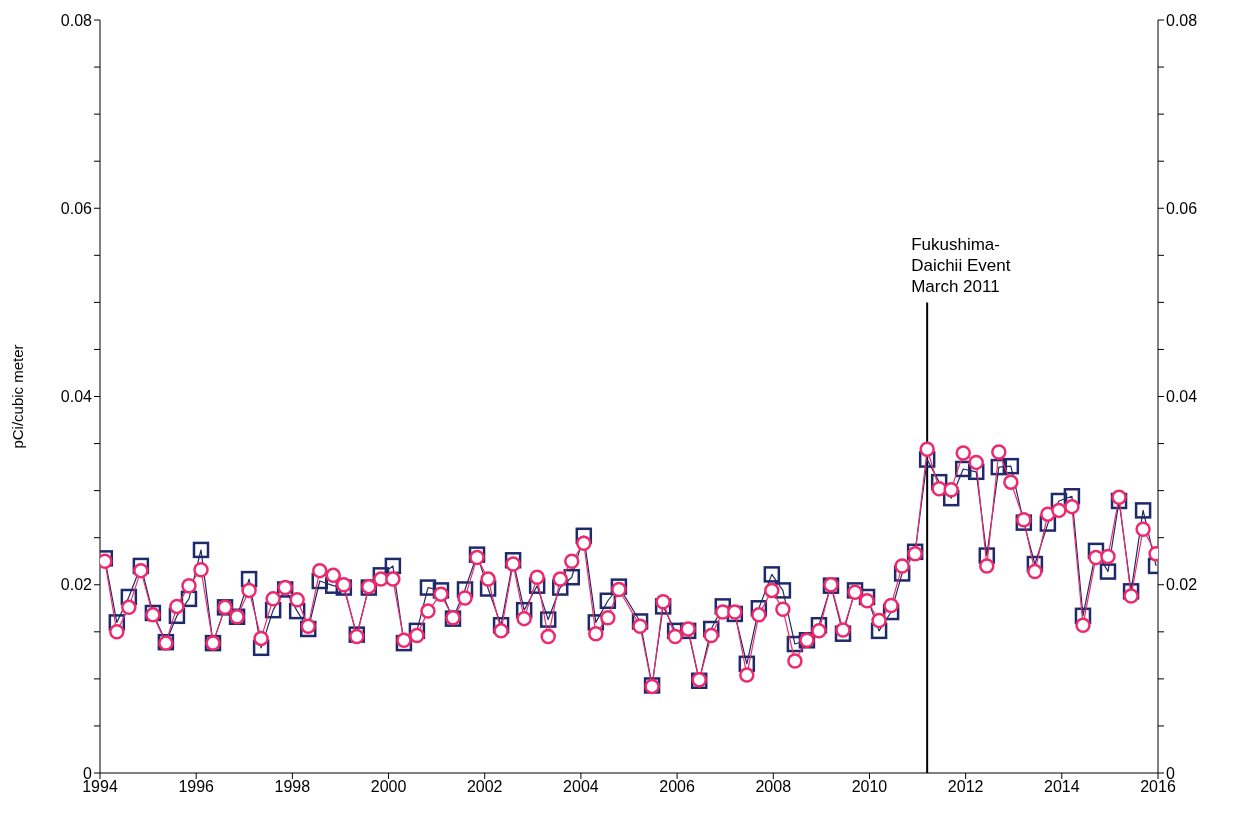  Describe the element at coordinates (76, 585) in the screenshot. I see `y-tick-label: 0.02` at that location.